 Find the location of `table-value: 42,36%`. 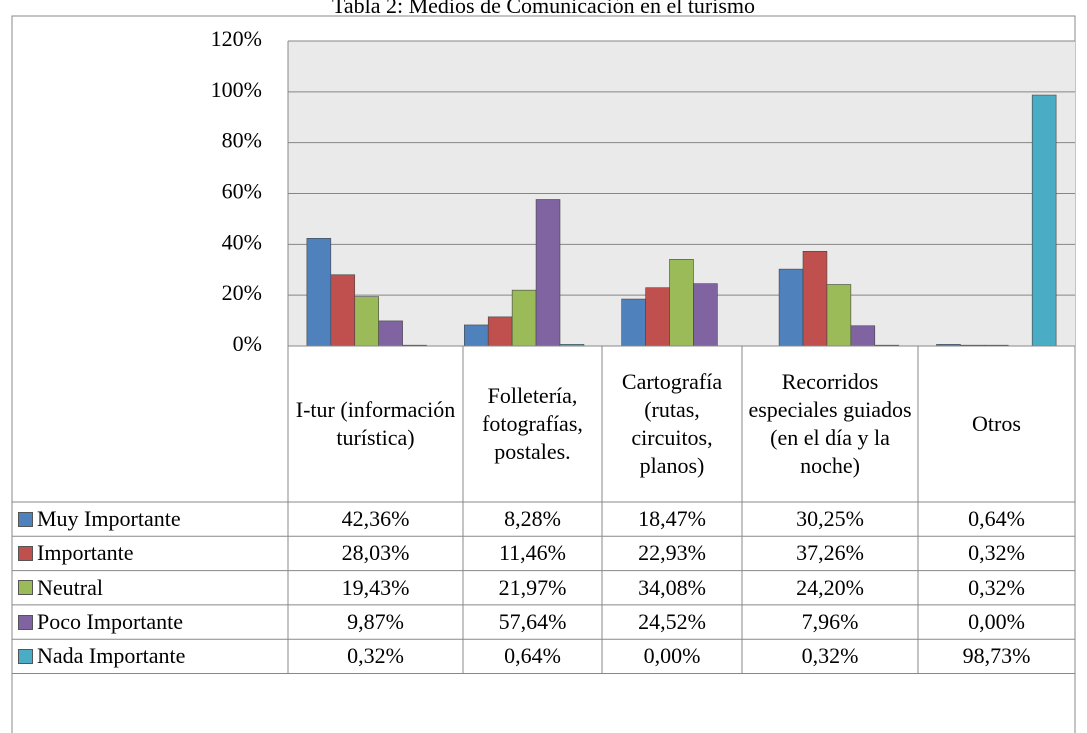

table-value: 42,36% is located at coordinates (375, 519).